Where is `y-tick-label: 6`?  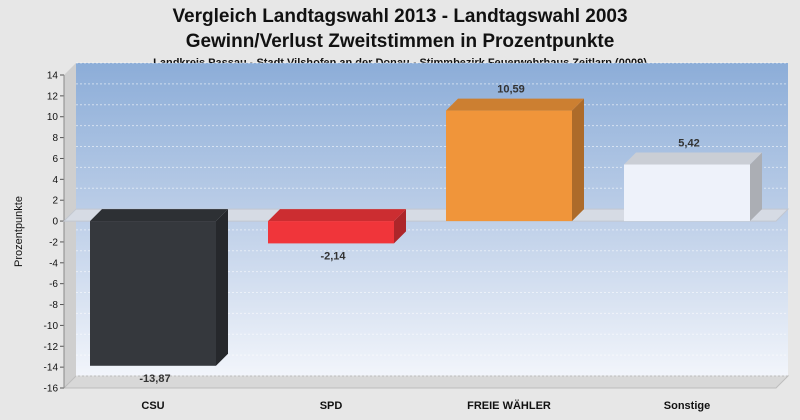
y-tick-label: 6 is located at coordinates (55, 159).